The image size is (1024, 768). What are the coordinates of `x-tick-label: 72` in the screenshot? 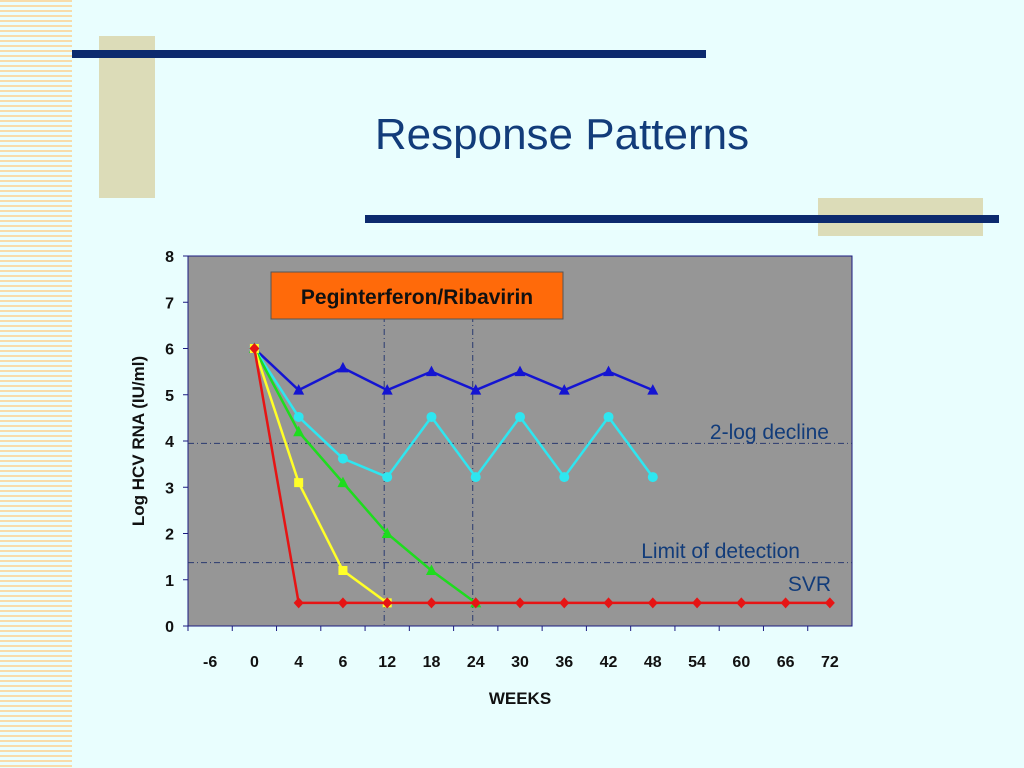 It's located at (830, 662).